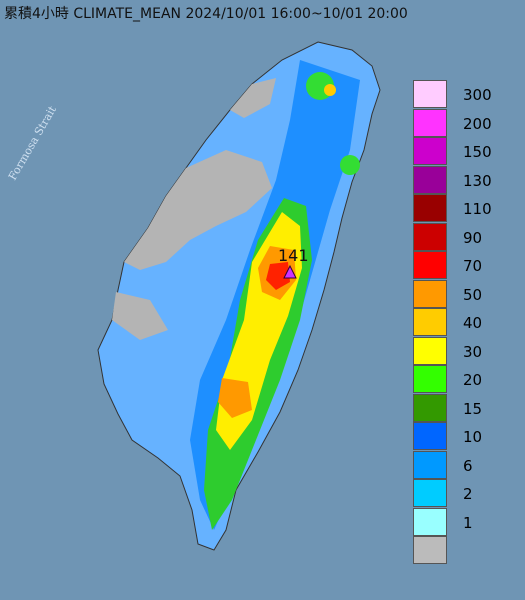 The image size is (525, 600). Describe the element at coordinates (477, 95) in the screenshot. I see `legend-label: 300` at that location.